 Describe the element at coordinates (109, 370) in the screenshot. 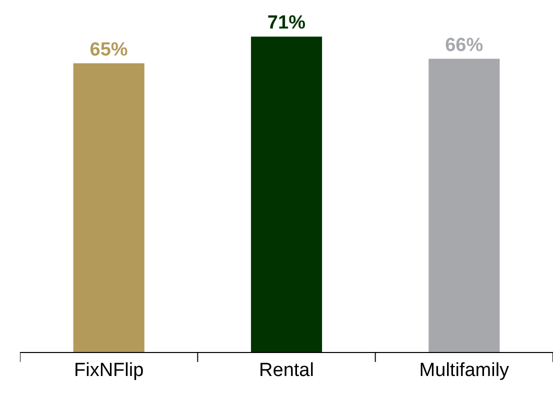

I see `x-tick-label: FixNFlip` at that location.